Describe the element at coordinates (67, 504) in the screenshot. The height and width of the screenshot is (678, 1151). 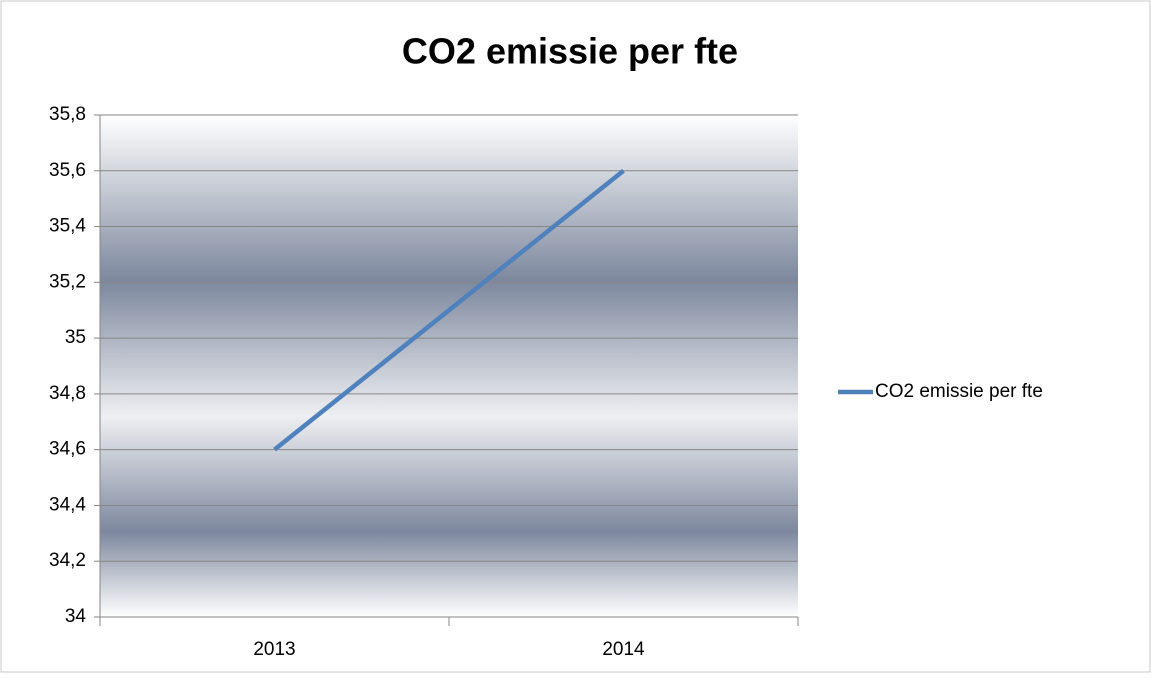
I see `y-tick-label: 34,4` at that location.